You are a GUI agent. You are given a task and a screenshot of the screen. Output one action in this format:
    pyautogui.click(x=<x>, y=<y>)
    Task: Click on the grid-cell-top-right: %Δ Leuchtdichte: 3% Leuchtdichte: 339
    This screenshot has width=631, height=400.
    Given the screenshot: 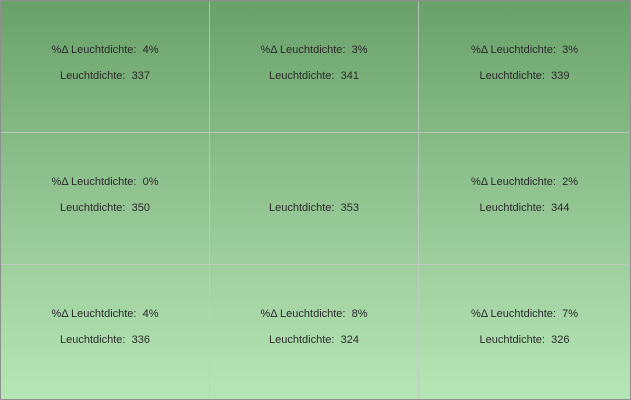 What is the action you would take?
    pyautogui.click(x=524, y=67)
    